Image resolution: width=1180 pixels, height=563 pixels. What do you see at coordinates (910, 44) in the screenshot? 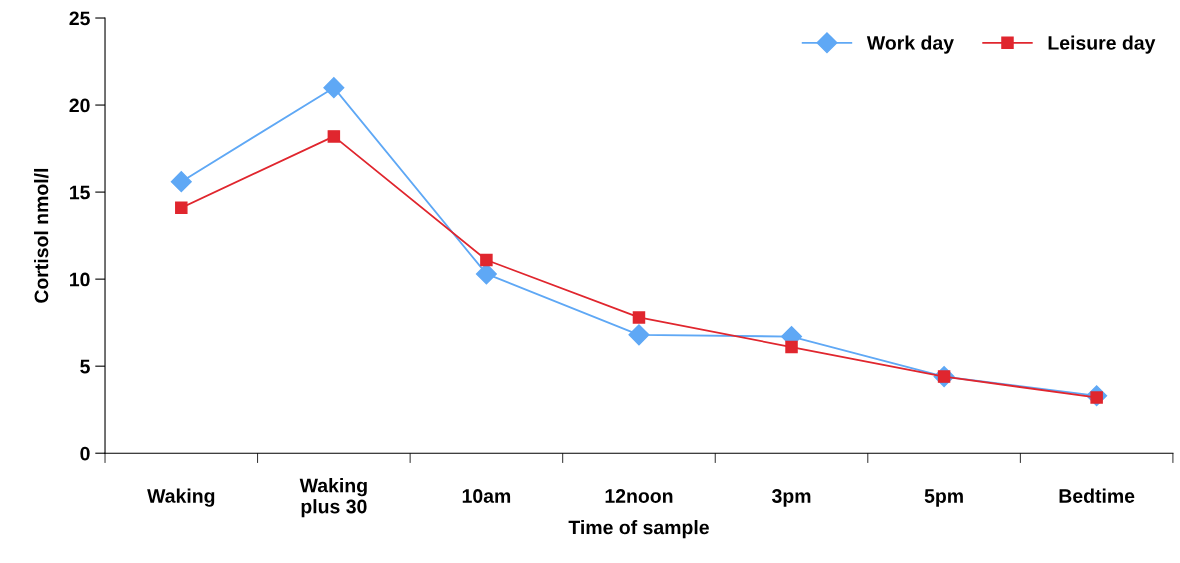
I see `legend-label: Work day` at bounding box center [910, 44].